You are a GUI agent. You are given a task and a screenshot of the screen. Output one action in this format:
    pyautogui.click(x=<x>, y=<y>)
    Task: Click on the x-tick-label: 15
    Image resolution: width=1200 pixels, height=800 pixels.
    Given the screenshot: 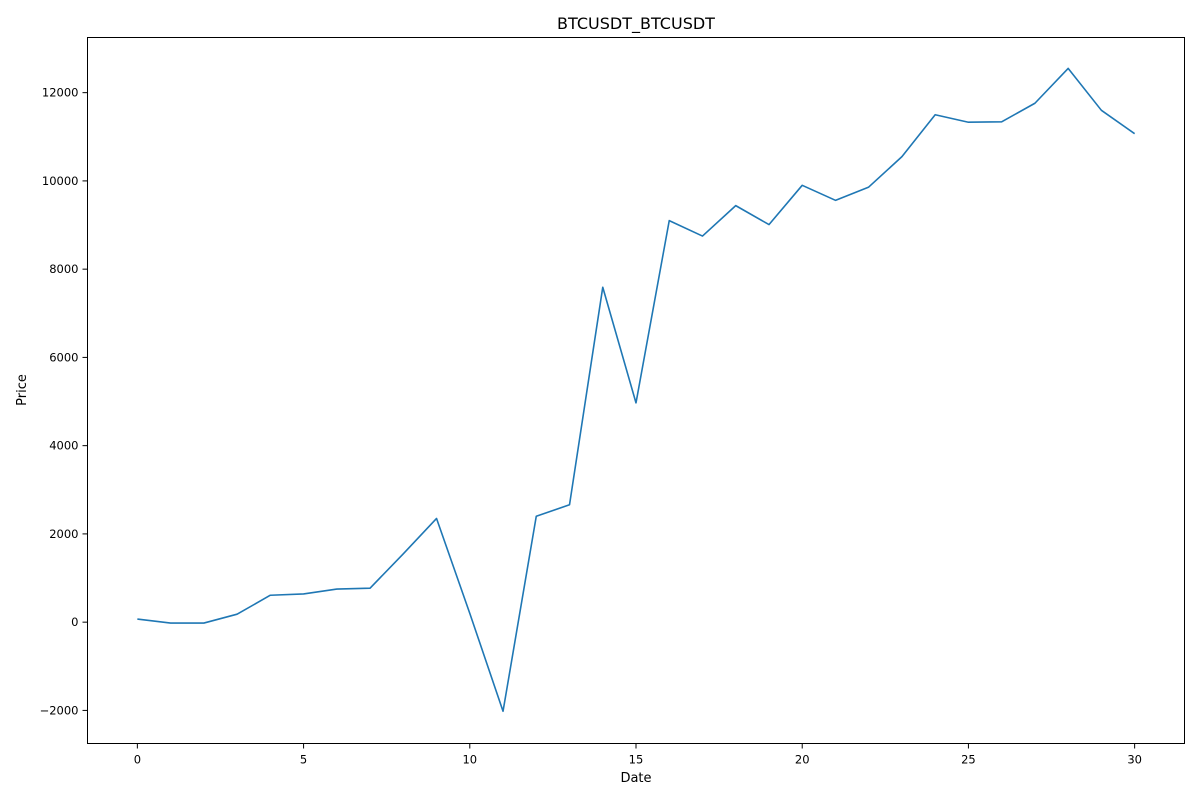 What is the action you would take?
    pyautogui.click(x=636, y=760)
    